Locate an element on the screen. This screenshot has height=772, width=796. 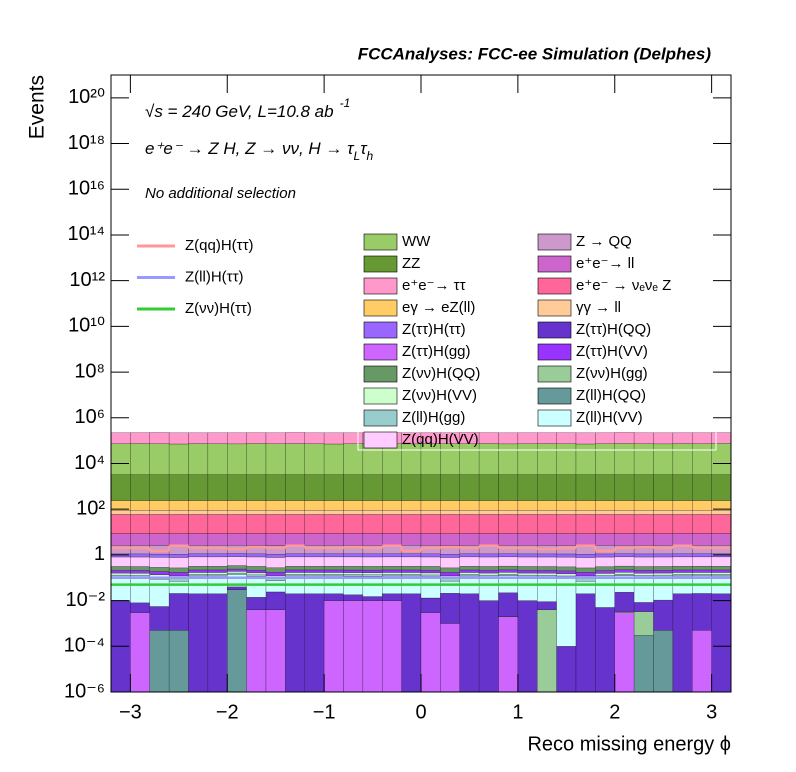
legend-label: Z(ττ)H(gg) is located at coordinates (436, 351).